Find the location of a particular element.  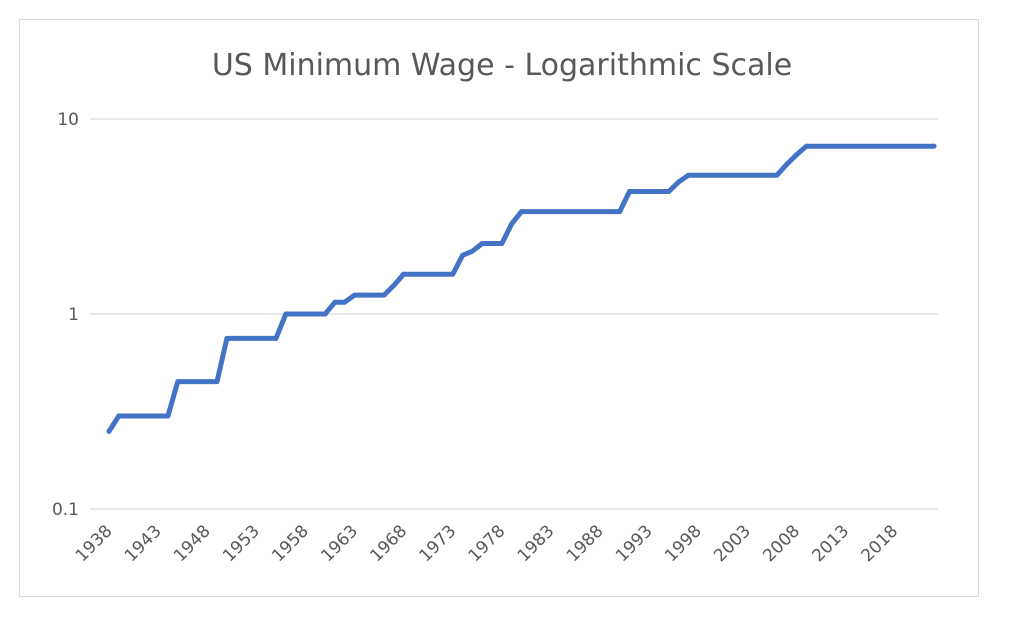

x-tick-label: 1998 is located at coordinates (683, 543).